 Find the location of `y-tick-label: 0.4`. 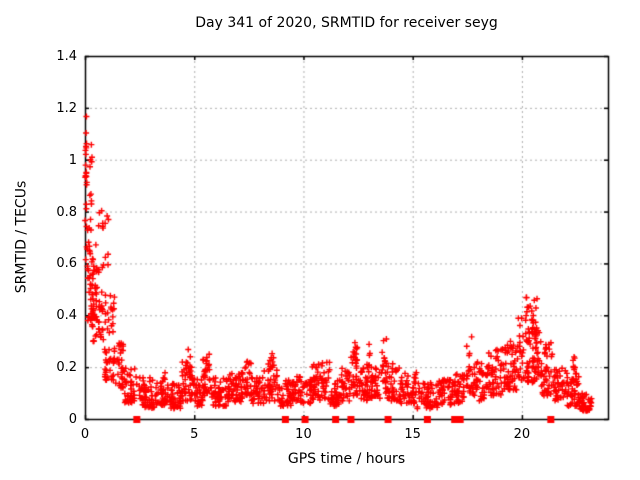

y-tick-label: 0.4 is located at coordinates (66, 316).